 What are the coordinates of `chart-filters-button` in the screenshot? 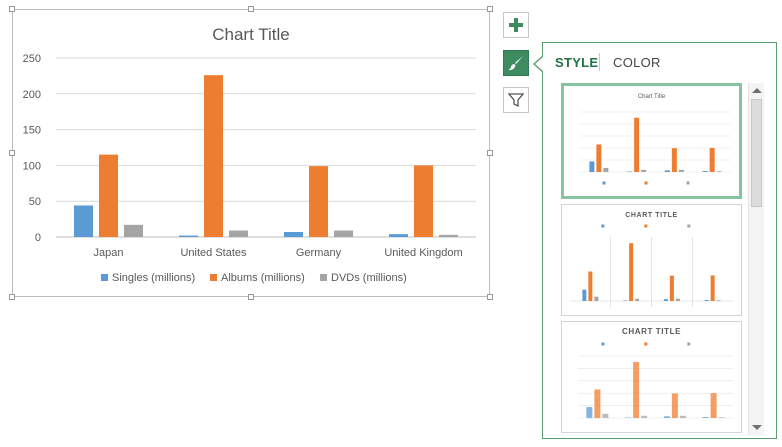 It's located at (516, 100).